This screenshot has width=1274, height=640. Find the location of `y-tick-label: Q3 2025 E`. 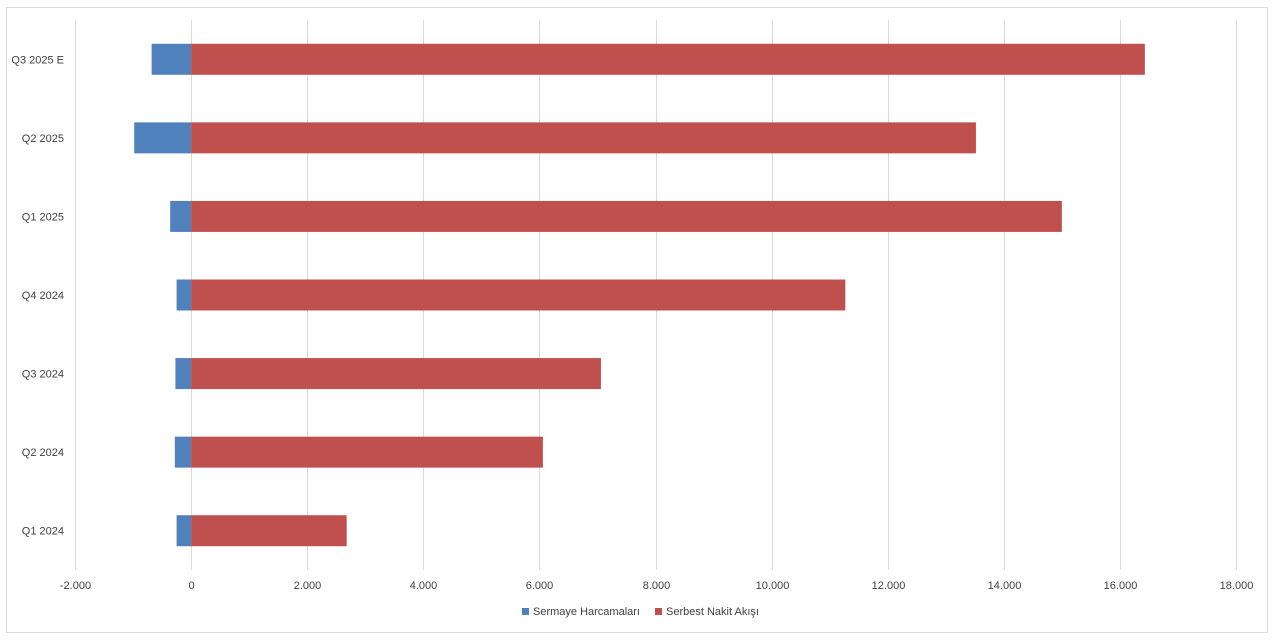

y-tick-label: Q3 2025 E is located at coordinates (37, 60).